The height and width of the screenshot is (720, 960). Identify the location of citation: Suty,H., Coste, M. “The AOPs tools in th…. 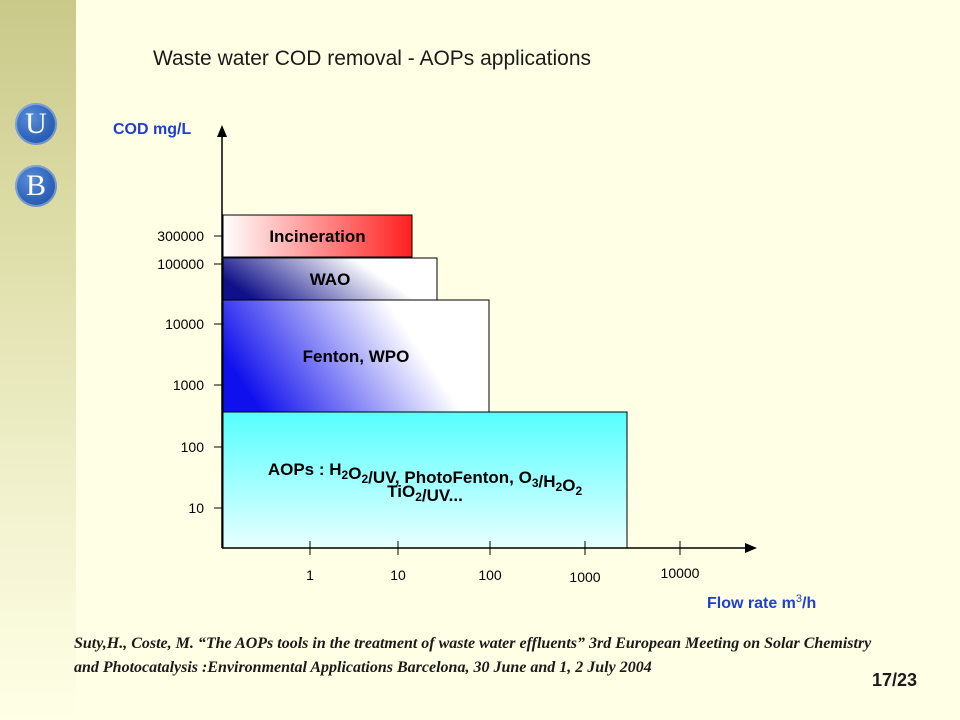
(473, 655).